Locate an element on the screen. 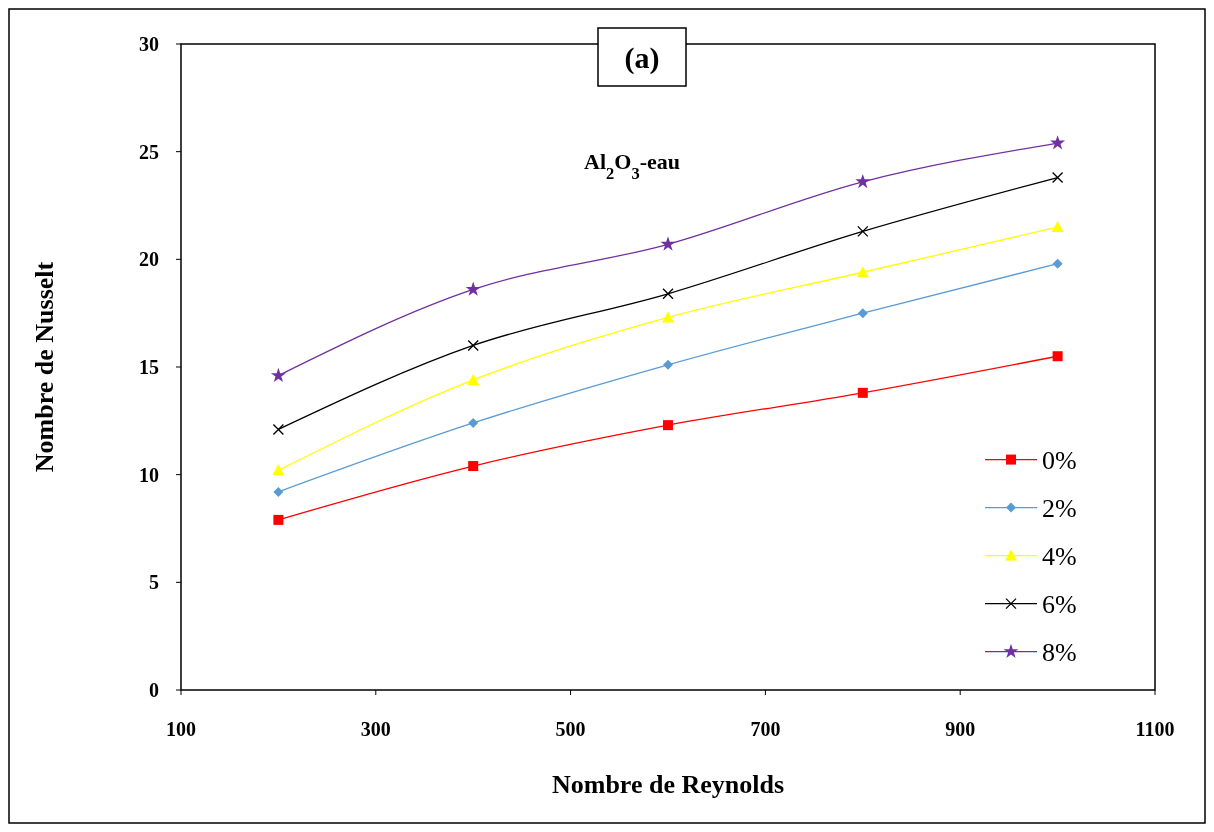 The image size is (1214, 832). y-tick-label: 30 is located at coordinates (149, 44).